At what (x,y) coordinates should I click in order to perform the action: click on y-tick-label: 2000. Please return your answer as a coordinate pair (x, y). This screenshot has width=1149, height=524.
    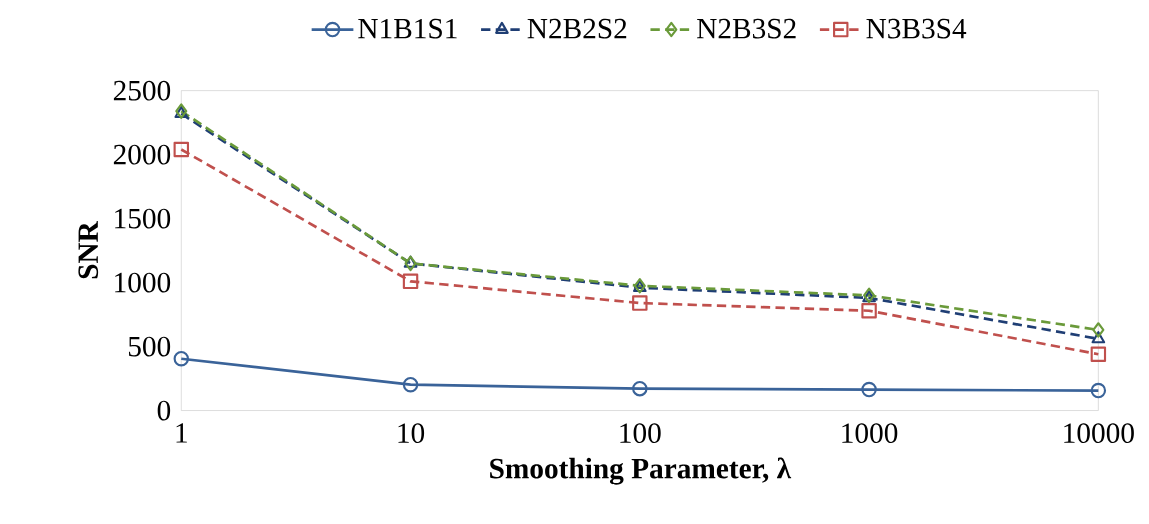
    Looking at the image, I should click on (142, 154).